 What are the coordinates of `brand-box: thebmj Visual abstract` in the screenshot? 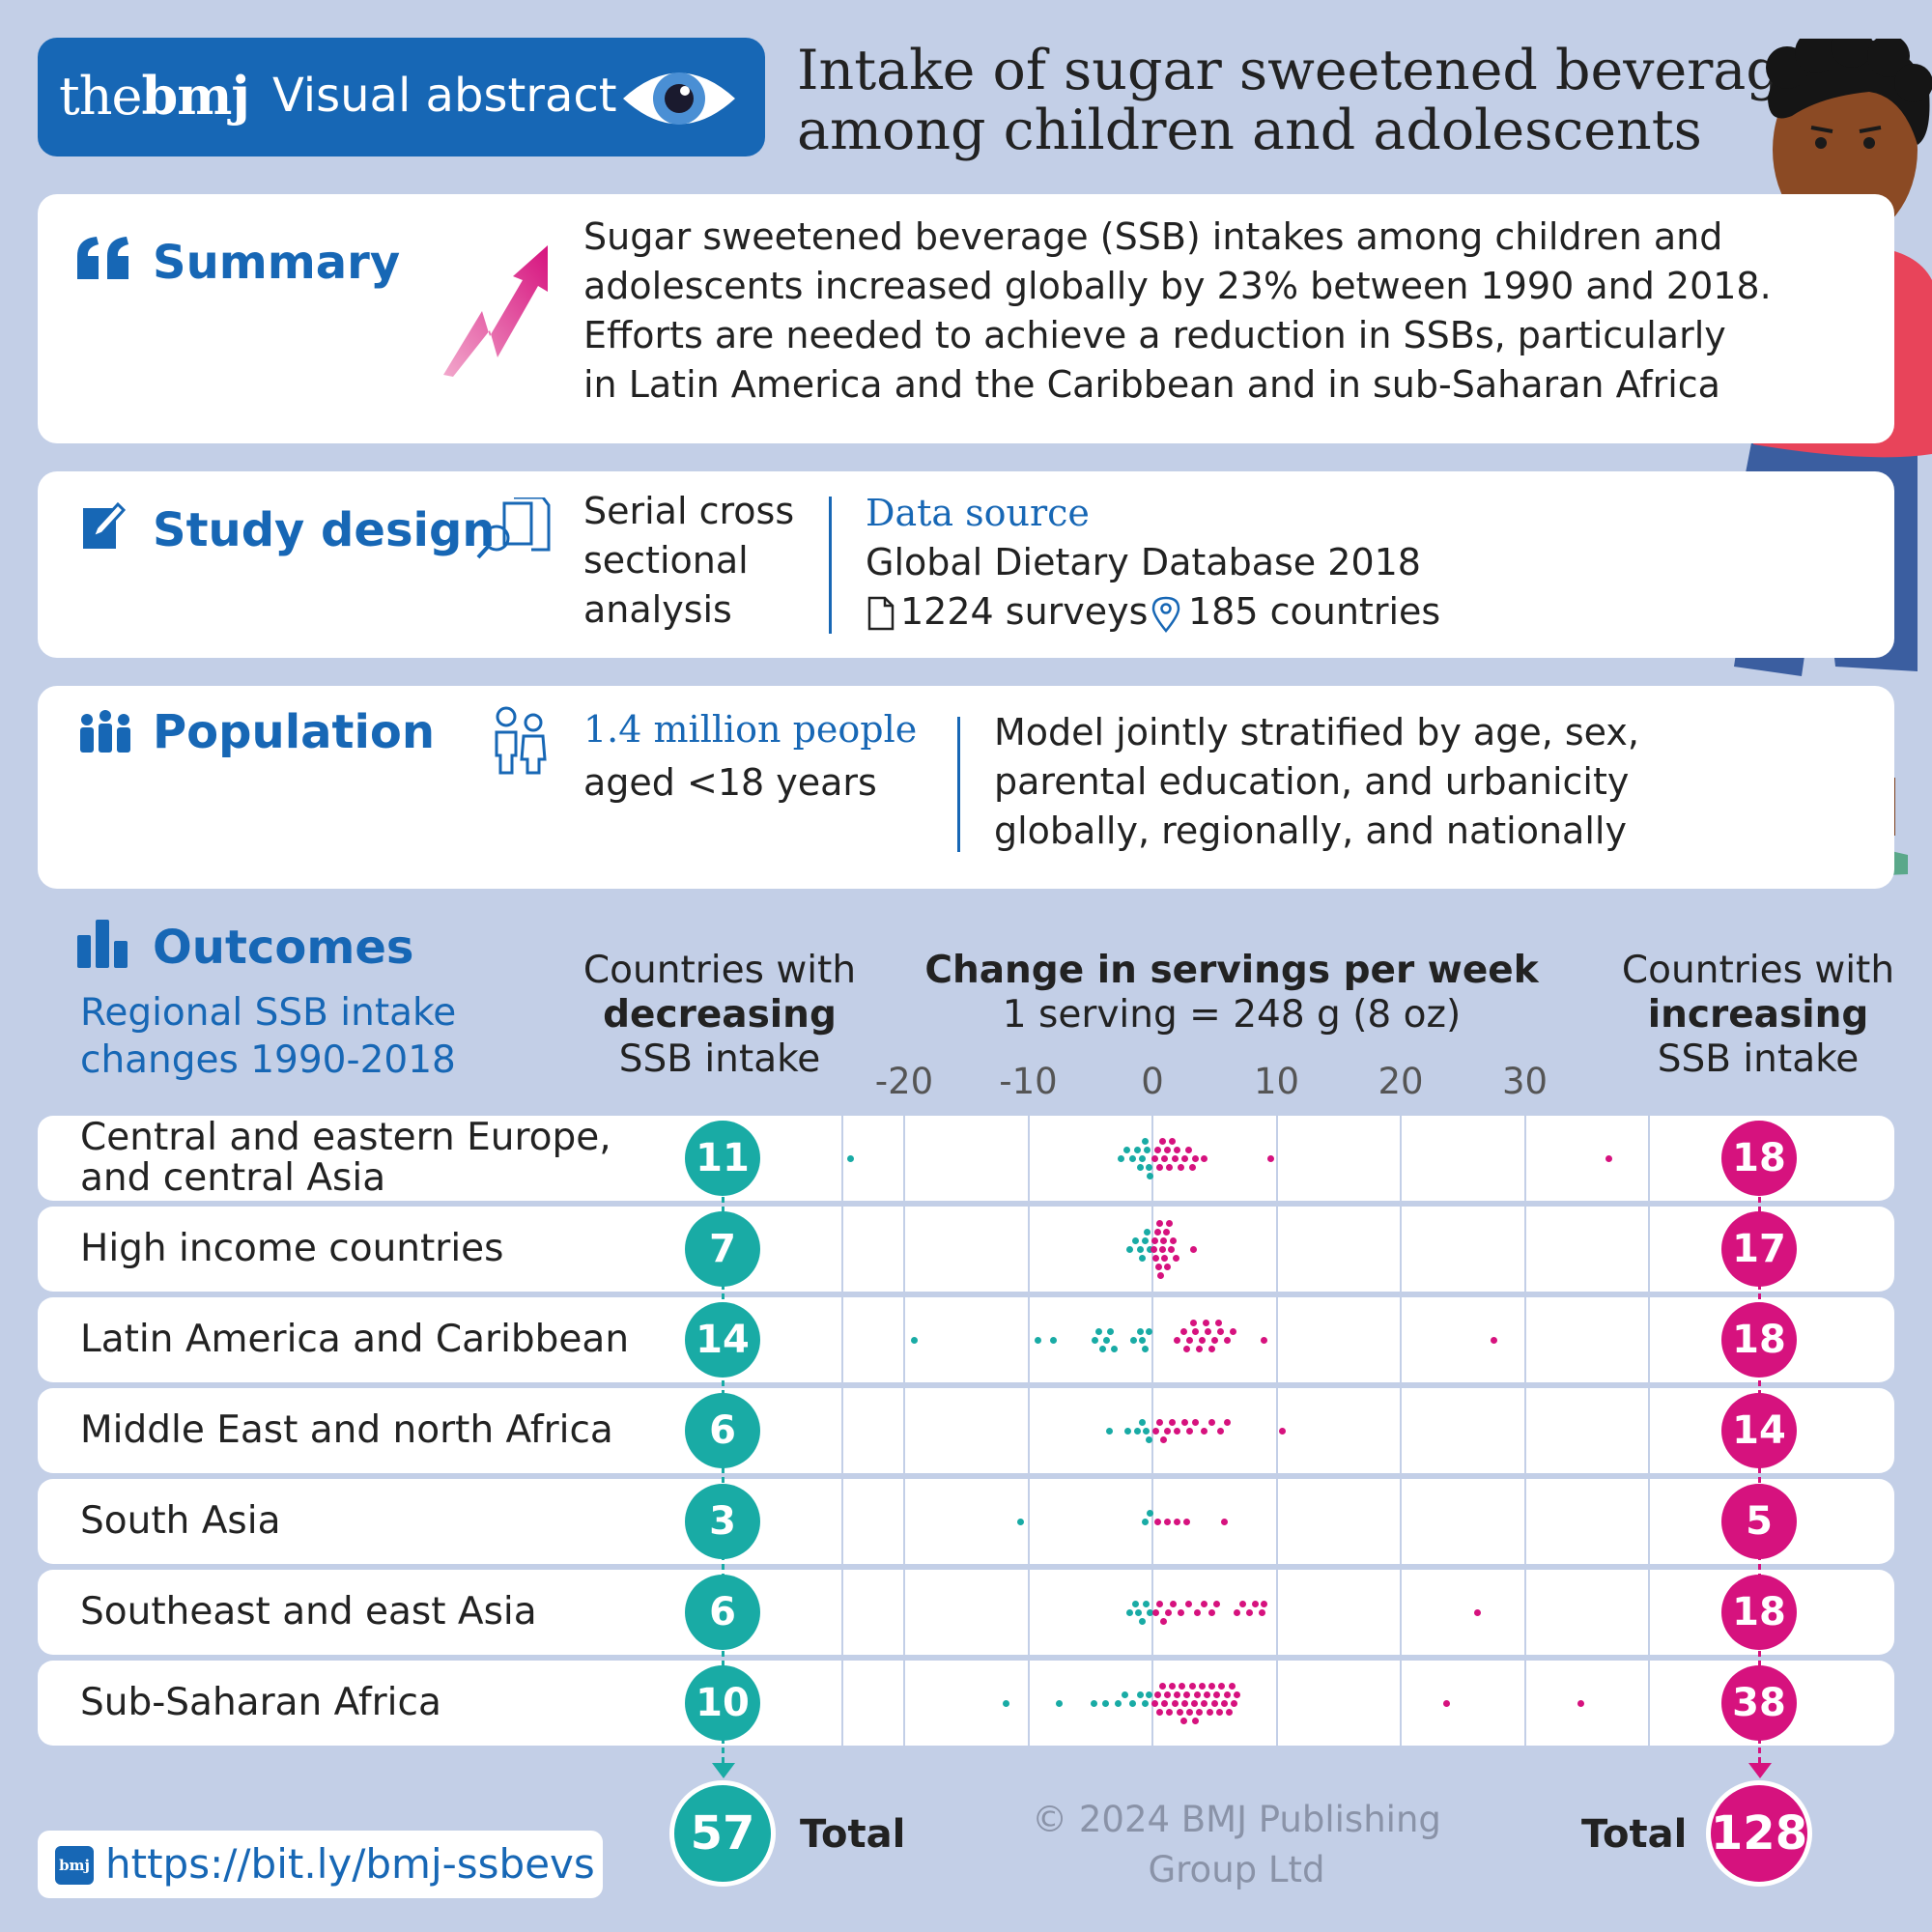 It's located at (401, 97).